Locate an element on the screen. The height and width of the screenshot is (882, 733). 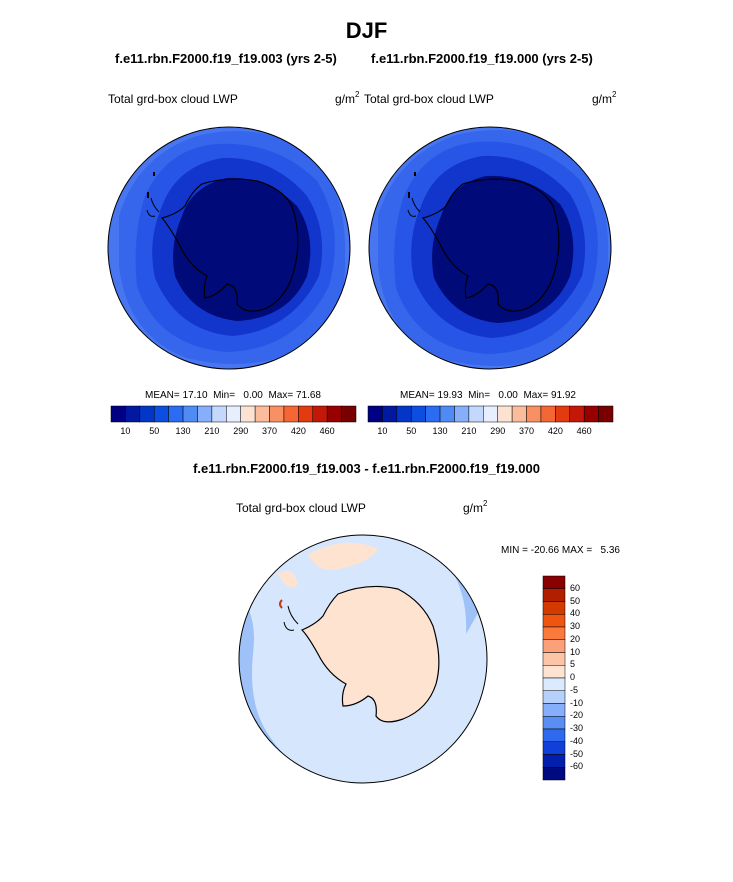
panel-right-stats: MEAN= 19.93 Min= 0.00 Max= 91.92 is located at coordinates (488, 395).